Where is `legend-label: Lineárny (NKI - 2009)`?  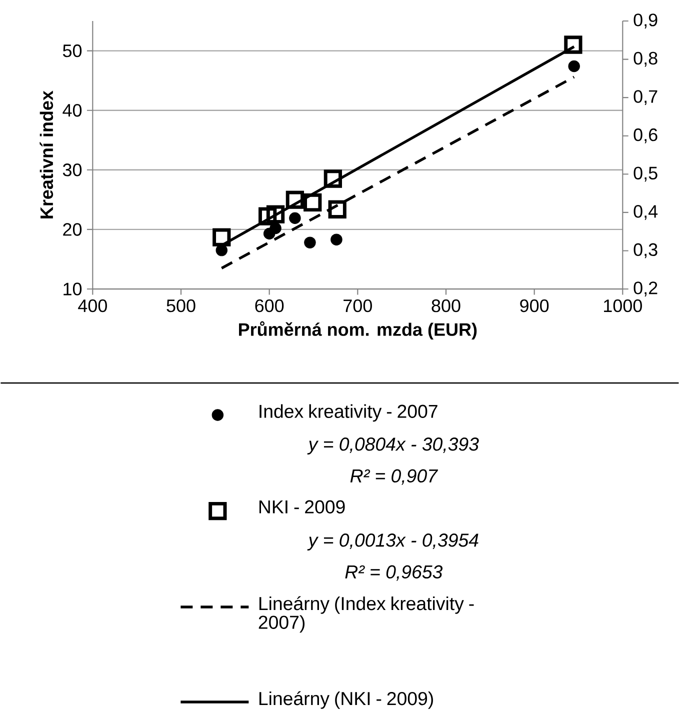 legend-label: Lineárny (NKI - 2009) is located at coordinates (346, 700).